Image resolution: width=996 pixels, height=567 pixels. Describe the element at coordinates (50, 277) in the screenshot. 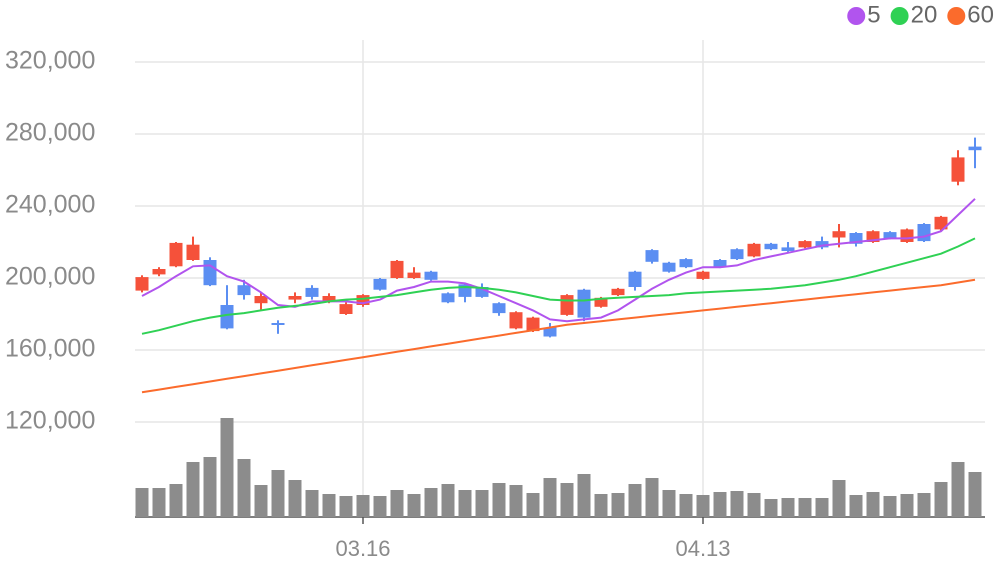

I see `y-tick-label: 200,000` at that location.